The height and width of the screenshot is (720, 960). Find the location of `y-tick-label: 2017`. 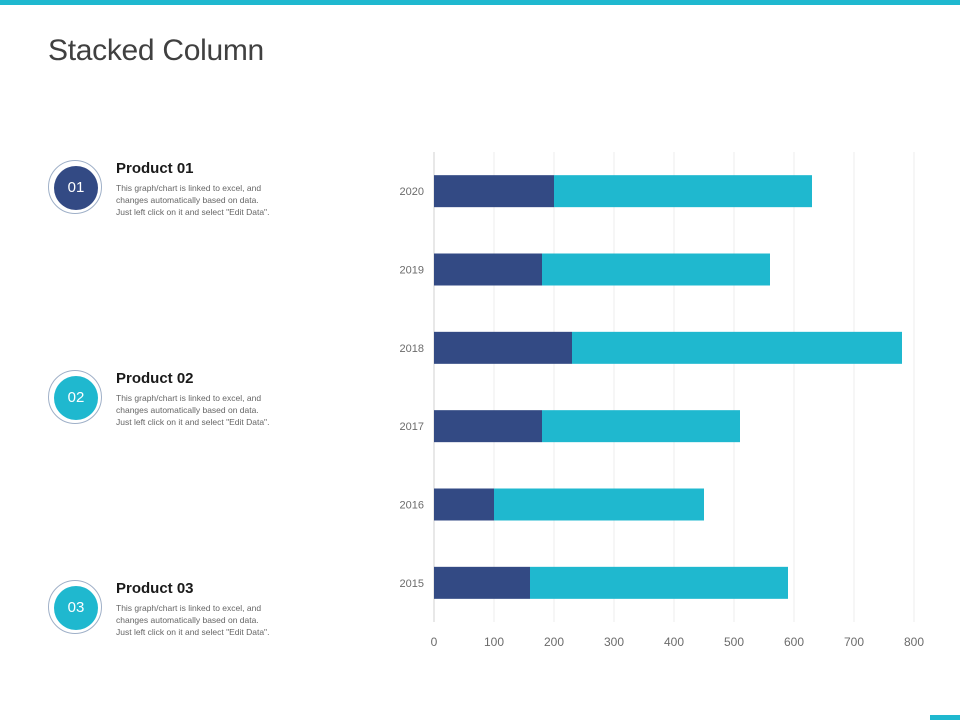

y-tick-label: 2017 is located at coordinates (412, 427).